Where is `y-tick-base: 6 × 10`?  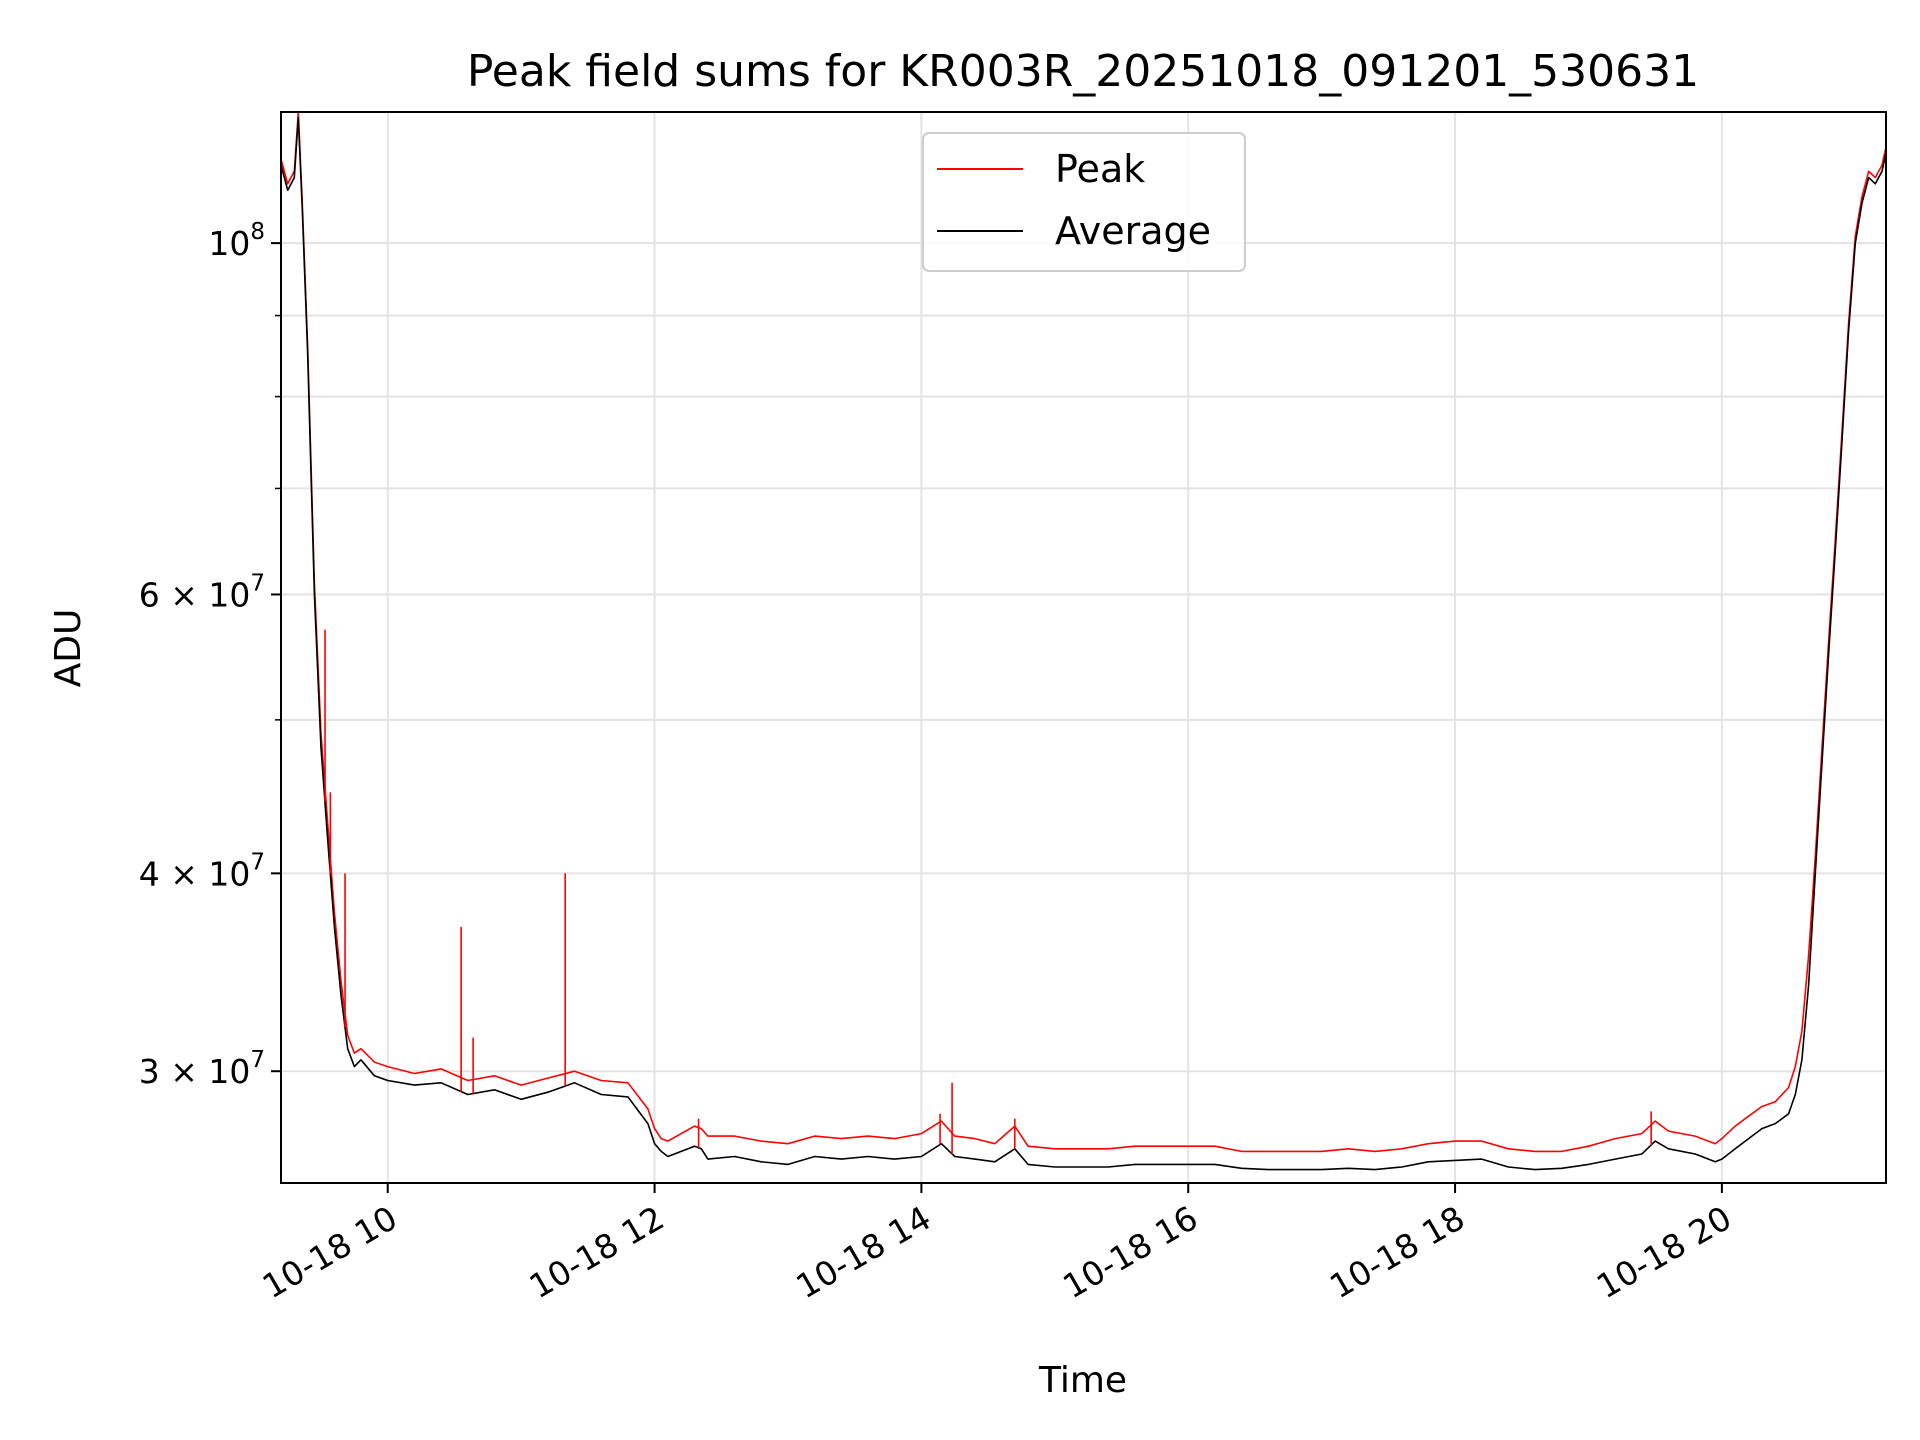 y-tick-base: 6 × 10 is located at coordinates (195, 594).